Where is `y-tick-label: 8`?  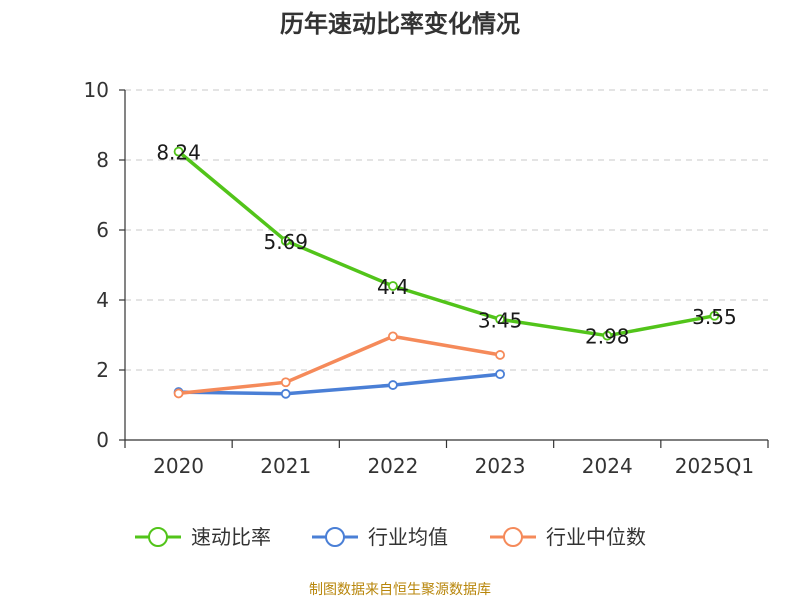 y-tick-label: 8 is located at coordinates (102, 160).